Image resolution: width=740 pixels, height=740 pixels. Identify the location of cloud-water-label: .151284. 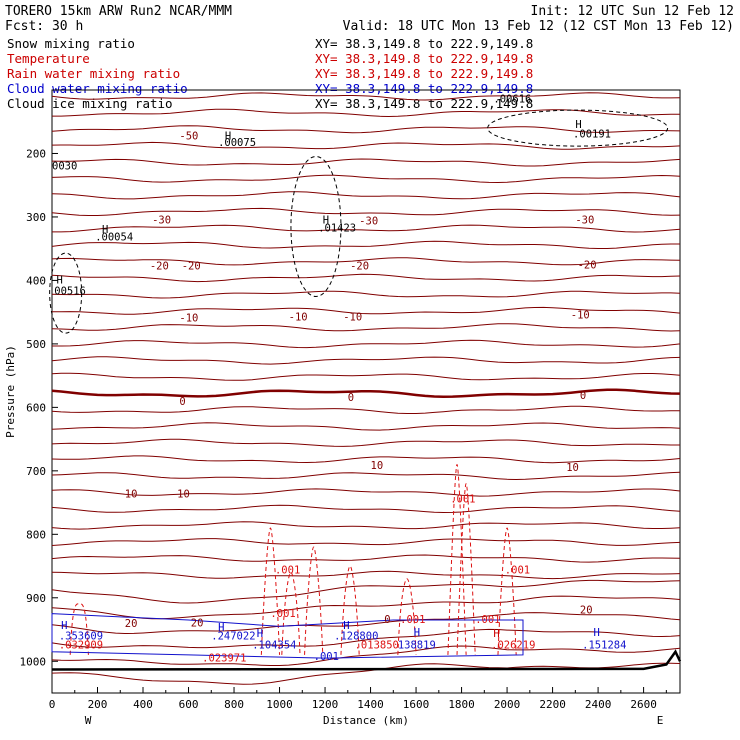
(604, 646).